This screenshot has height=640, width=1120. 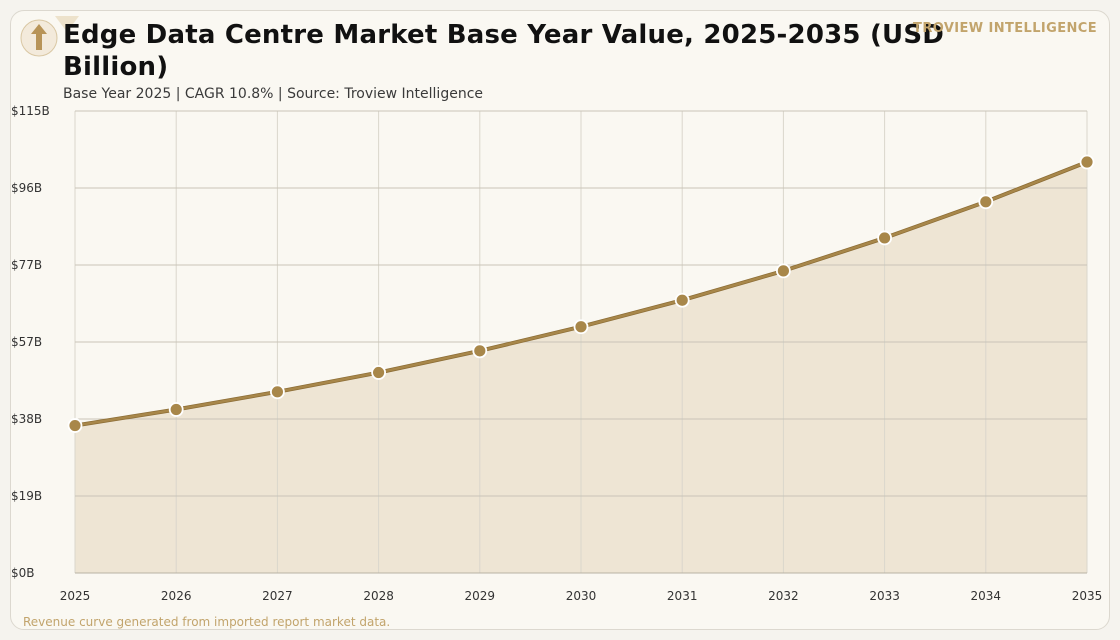 I want to click on y-tick-label: $115B, so click(x=30, y=111).